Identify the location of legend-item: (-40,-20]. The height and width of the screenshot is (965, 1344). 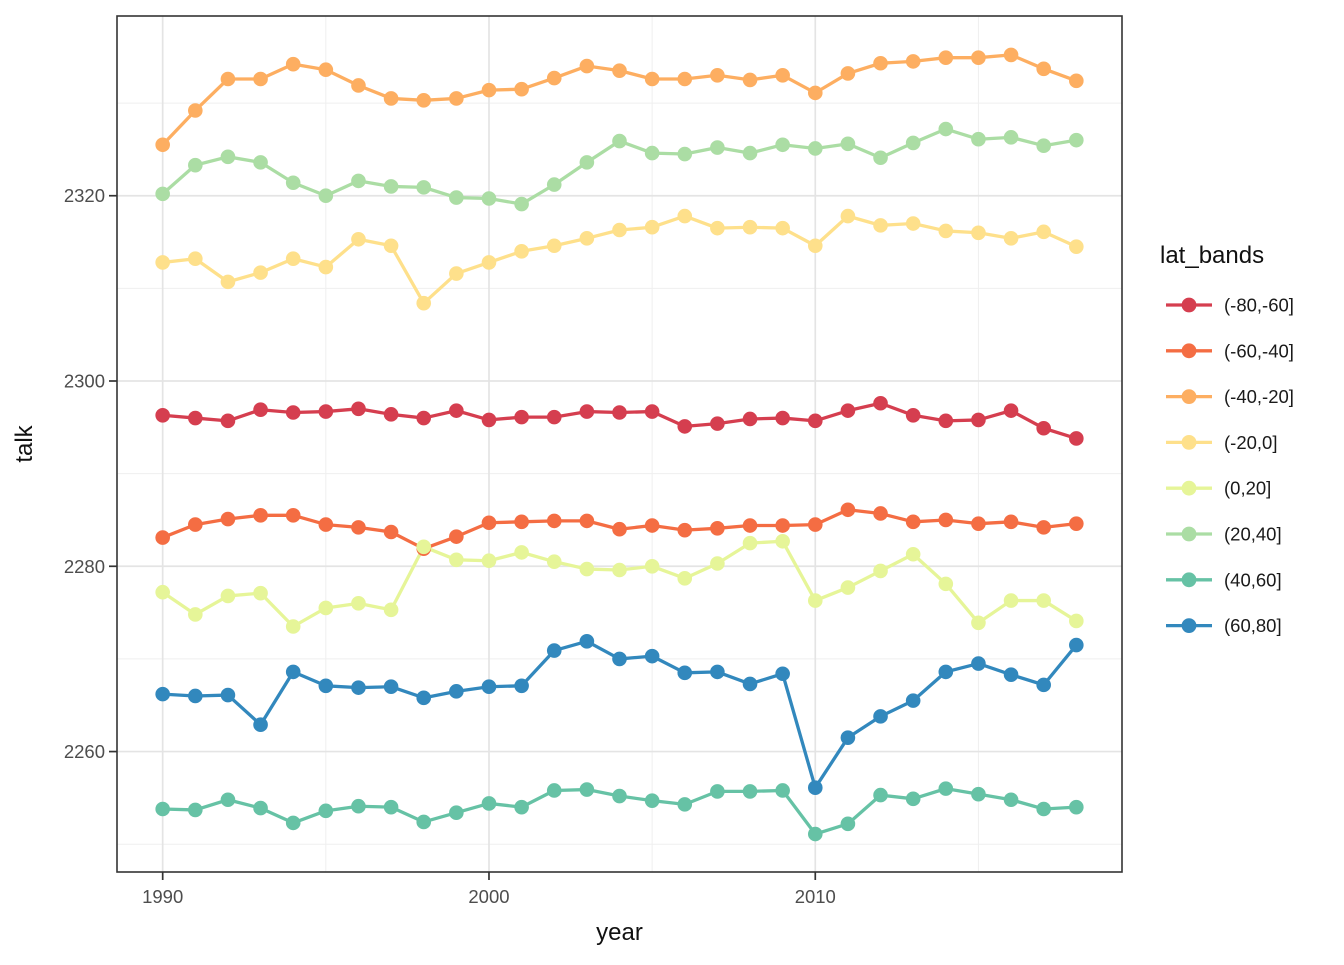
(1230, 396).